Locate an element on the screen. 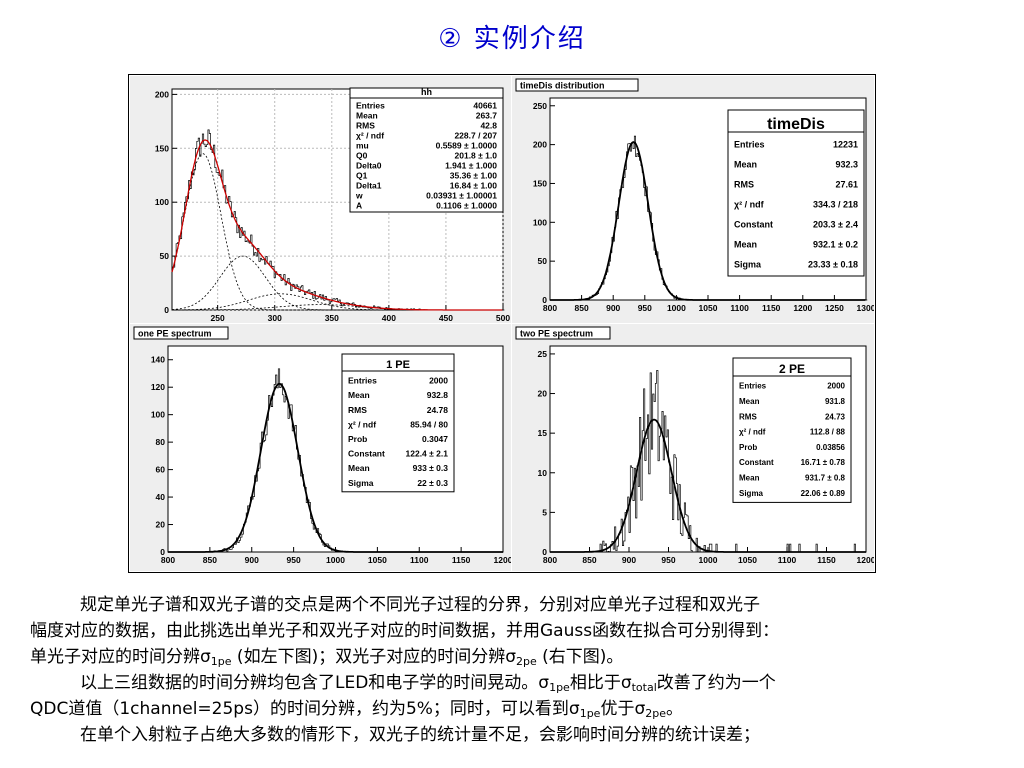 The height and width of the screenshot is (768, 1024). stats-value: 932.3 is located at coordinates (846, 165).